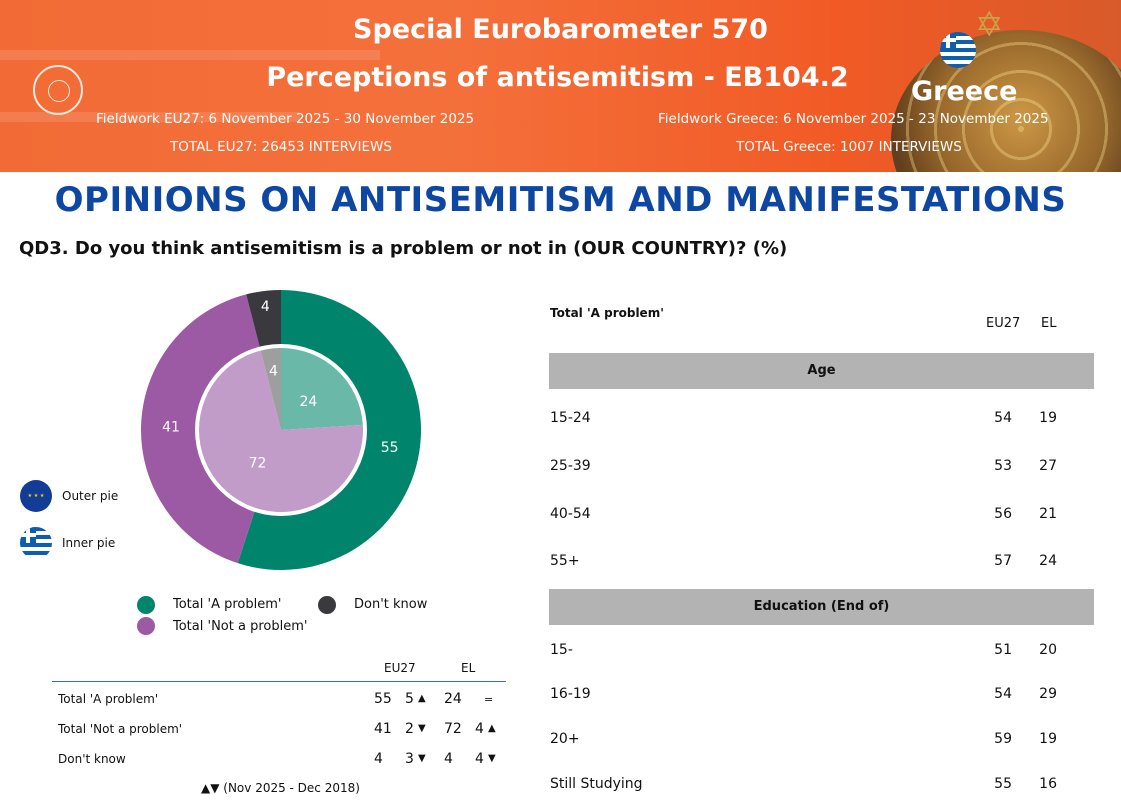 The image size is (1121, 805). What do you see at coordinates (1003, 739) in the screenshot?
I see `breakdown-eu-value: 59` at bounding box center [1003, 739].